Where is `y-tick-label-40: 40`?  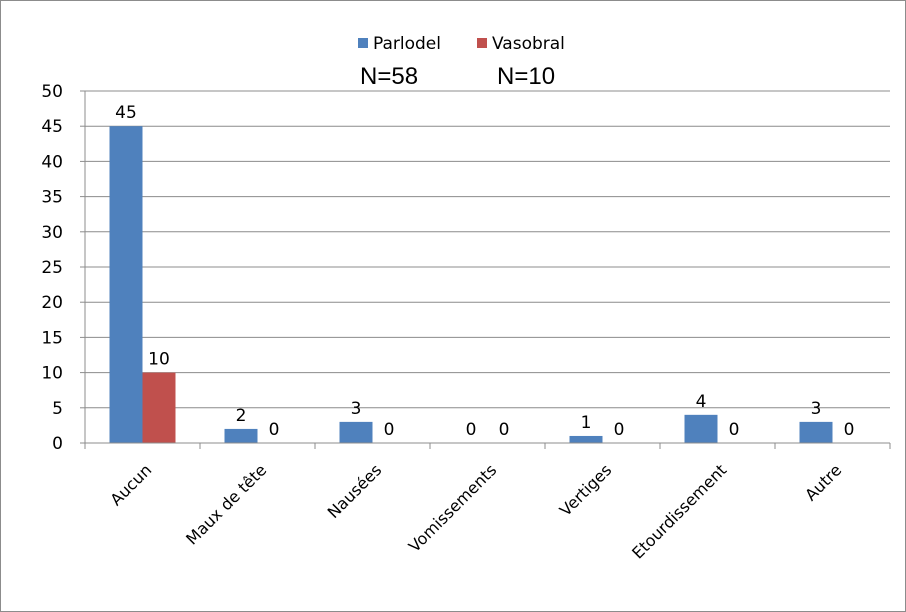 y-tick-label-40: 40 is located at coordinates (52, 162).